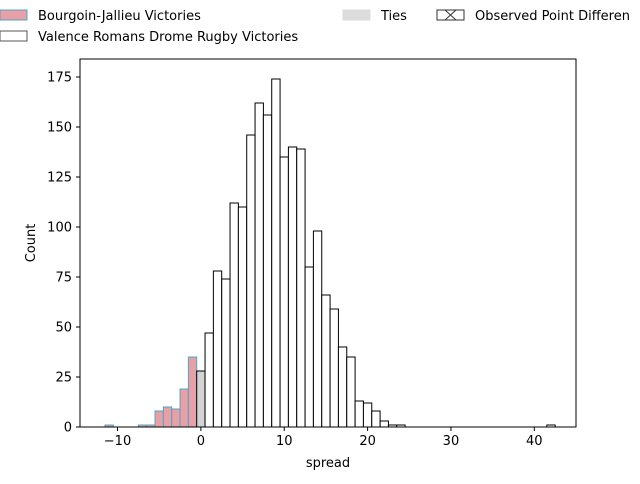 The image size is (640, 484). What do you see at coordinates (117, 441) in the screenshot?
I see `x-tick-label: −10` at bounding box center [117, 441].